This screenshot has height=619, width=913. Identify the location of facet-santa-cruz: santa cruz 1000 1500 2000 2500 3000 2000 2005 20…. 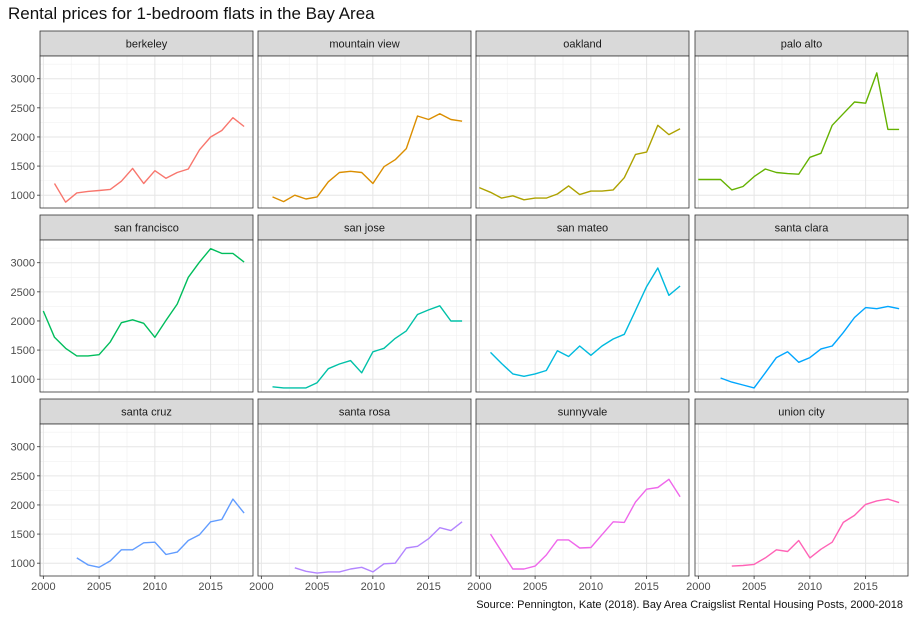
(132, 495).